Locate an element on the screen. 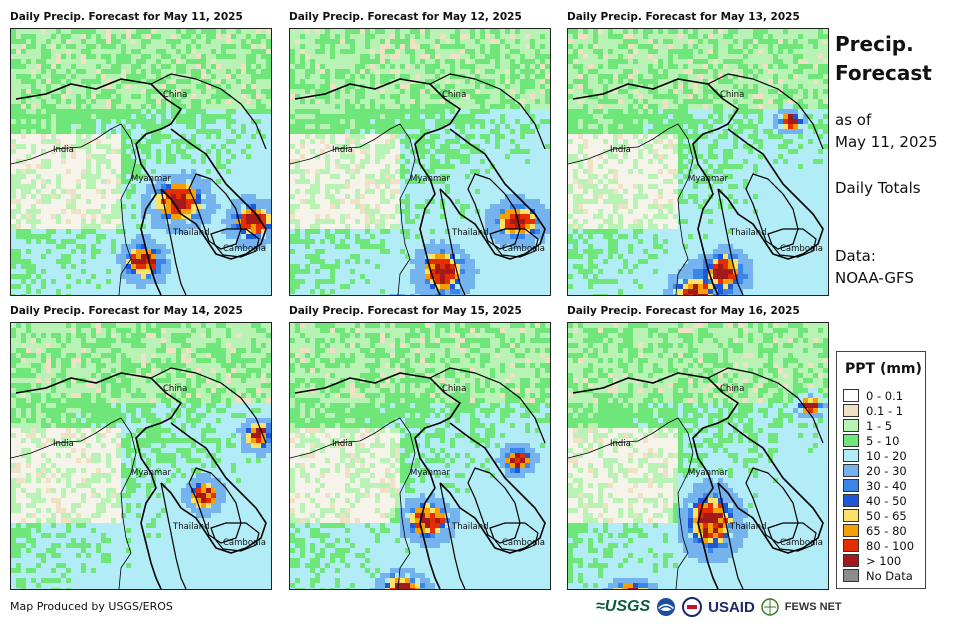  legend-label: 65 - 80 is located at coordinates (886, 530).